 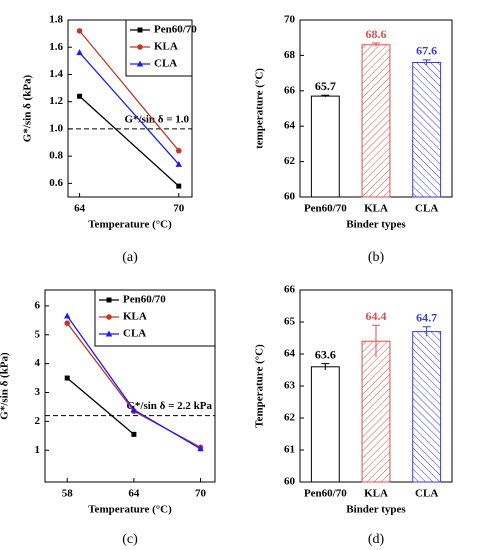 What do you see at coordinates (290, 386) in the screenshot?
I see `y-tick-label: 63` at bounding box center [290, 386].